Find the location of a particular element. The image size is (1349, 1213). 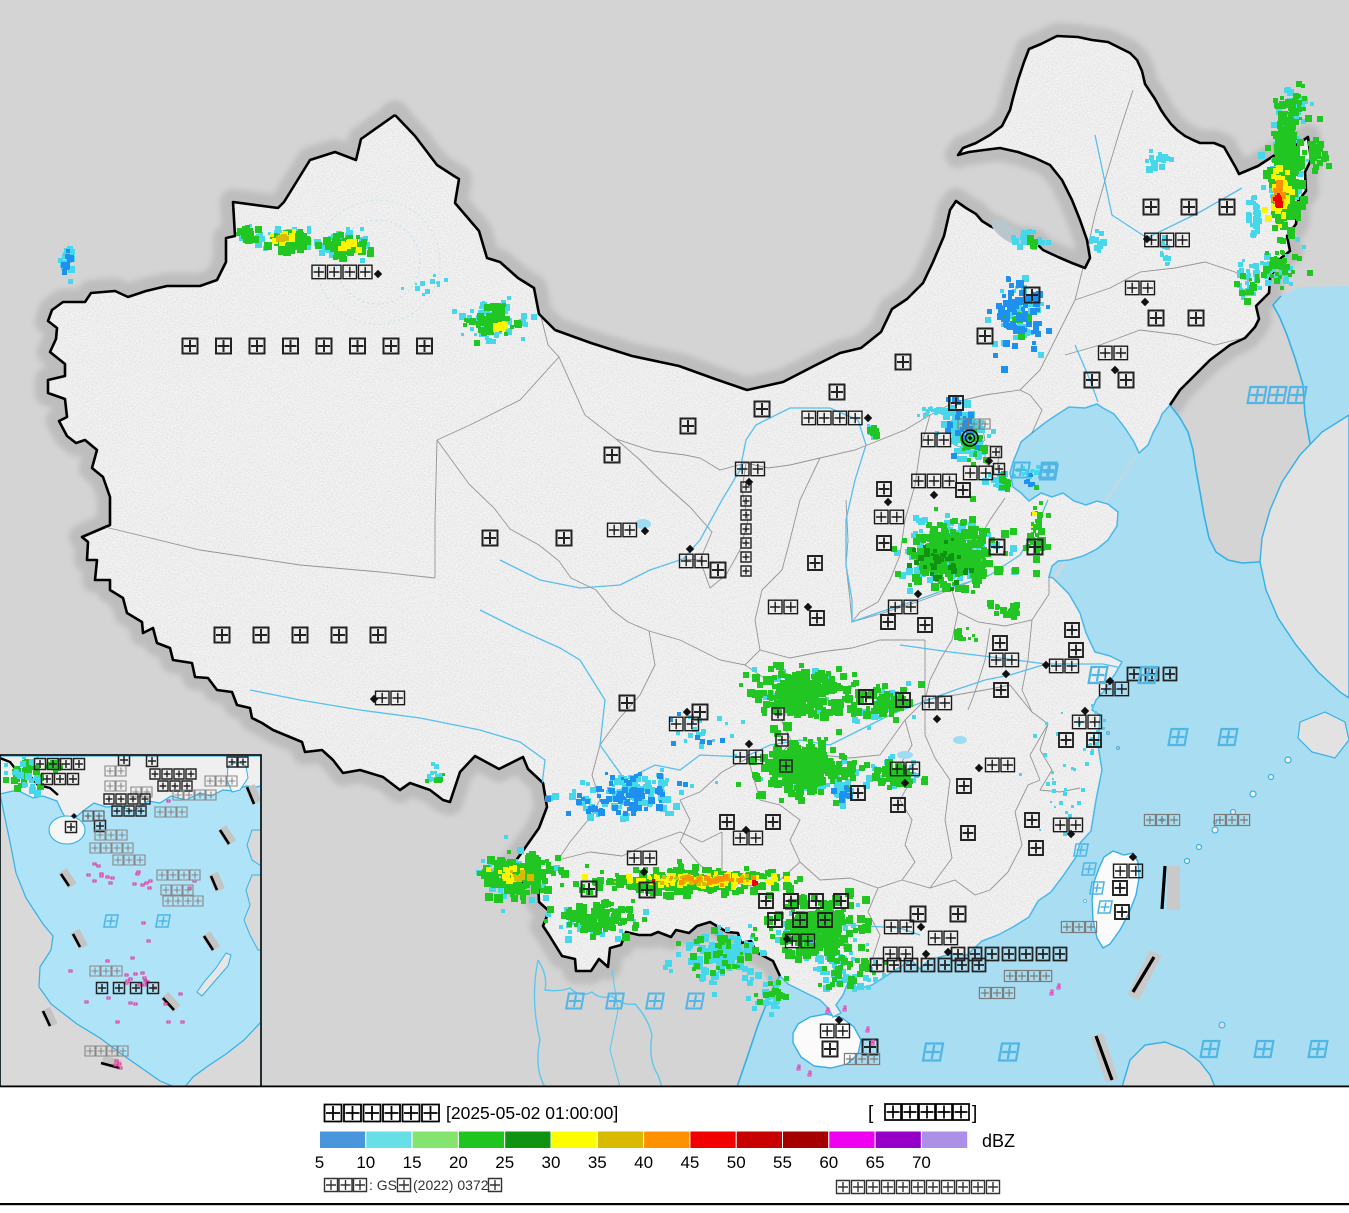

svg-text: 60 is located at coordinates (828, 1162).